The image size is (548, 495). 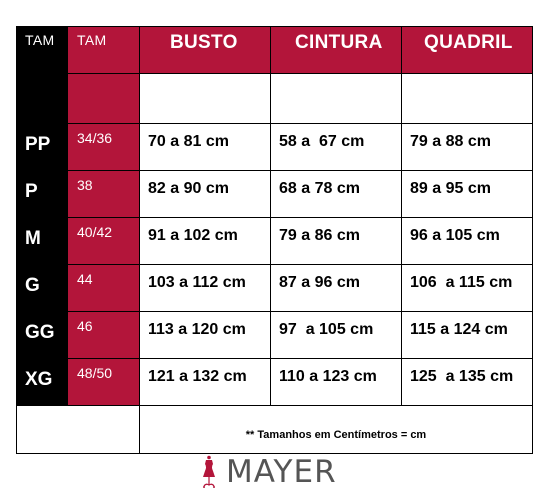 What do you see at coordinates (467, 50) in the screenshot?
I see `header-quadril: QUADRIL` at bounding box center [467, 50].